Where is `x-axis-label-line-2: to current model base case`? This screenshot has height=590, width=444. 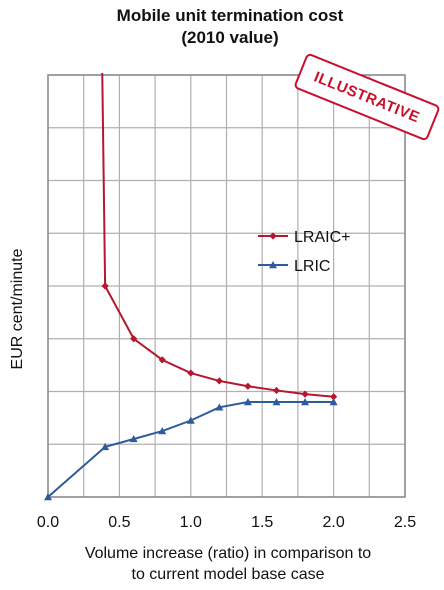 x-axis-label-line-2: to current model base case is located at coordinates (228, 574).